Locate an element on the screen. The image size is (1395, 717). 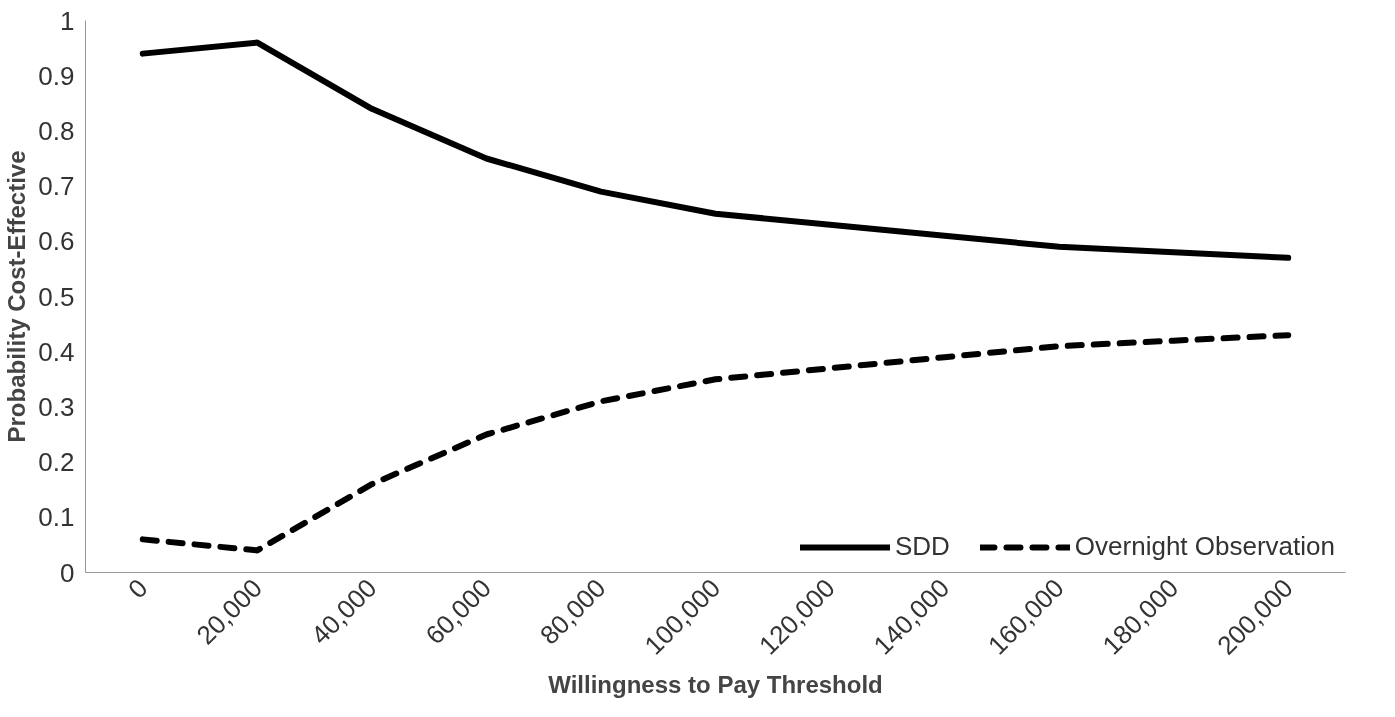
y-tick-label: 0.7 is located at coordinates (56, 186).